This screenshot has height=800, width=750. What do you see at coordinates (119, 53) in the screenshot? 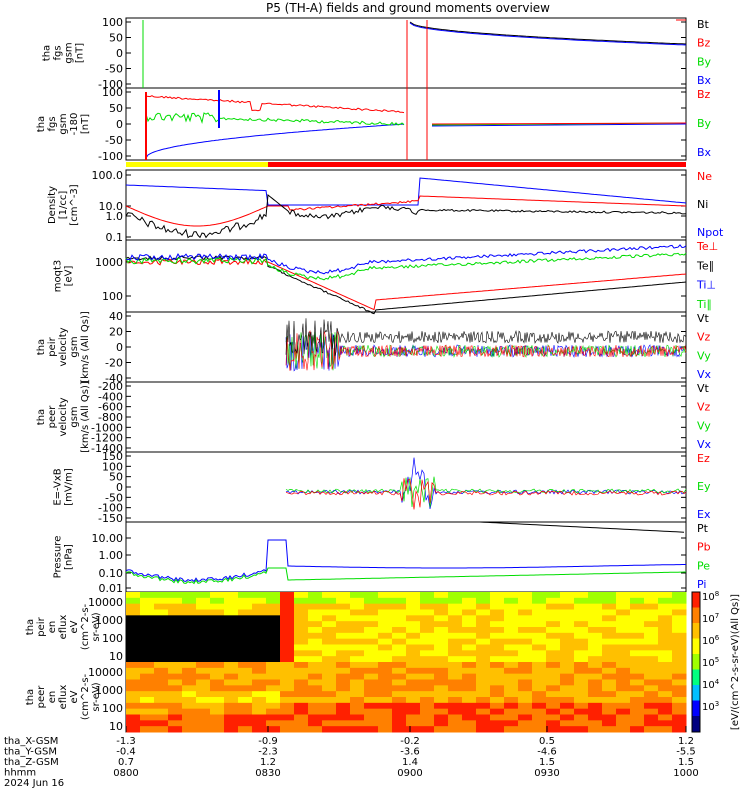
I see `ytick-label-fgs: 0` at bounding box center [119, 53].